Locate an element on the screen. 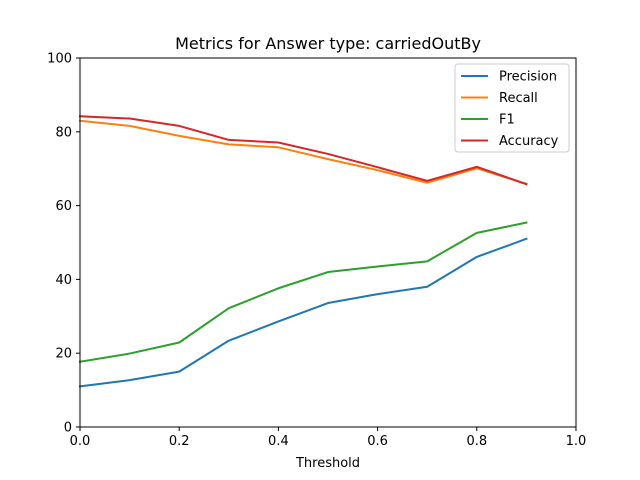 The width and height of the screenshot is (640, 480). x-tick-label: 0.8 is located at coordinates (476, 441).